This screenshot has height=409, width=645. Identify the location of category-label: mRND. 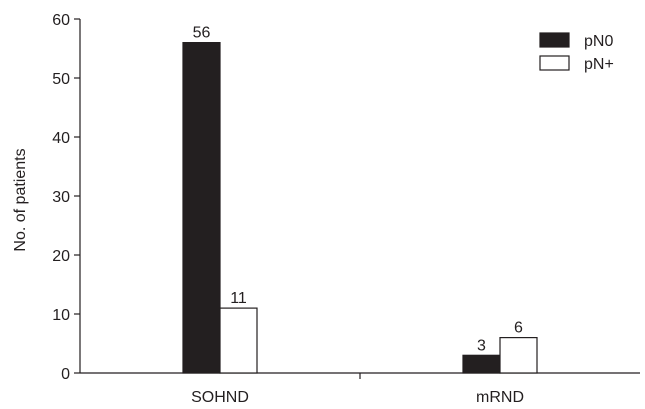
(500, 397).